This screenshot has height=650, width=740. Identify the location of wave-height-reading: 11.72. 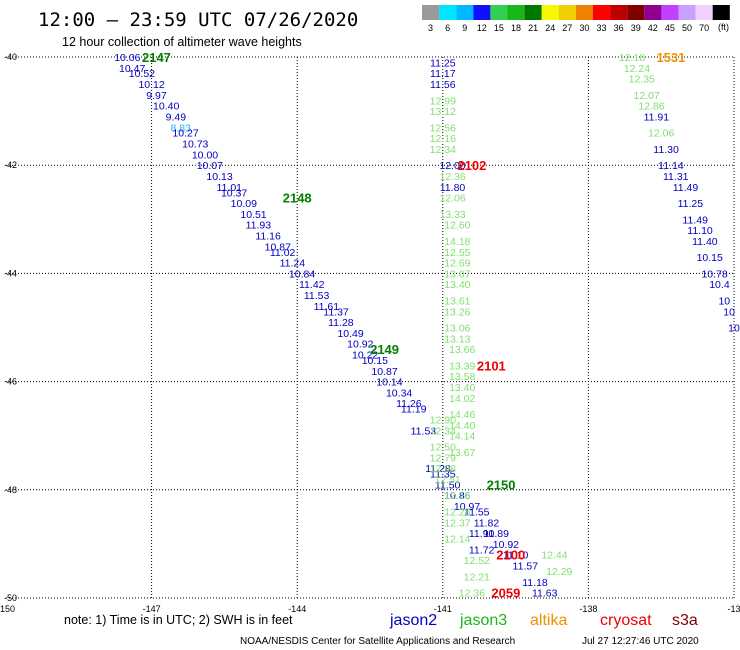
(482, 550).